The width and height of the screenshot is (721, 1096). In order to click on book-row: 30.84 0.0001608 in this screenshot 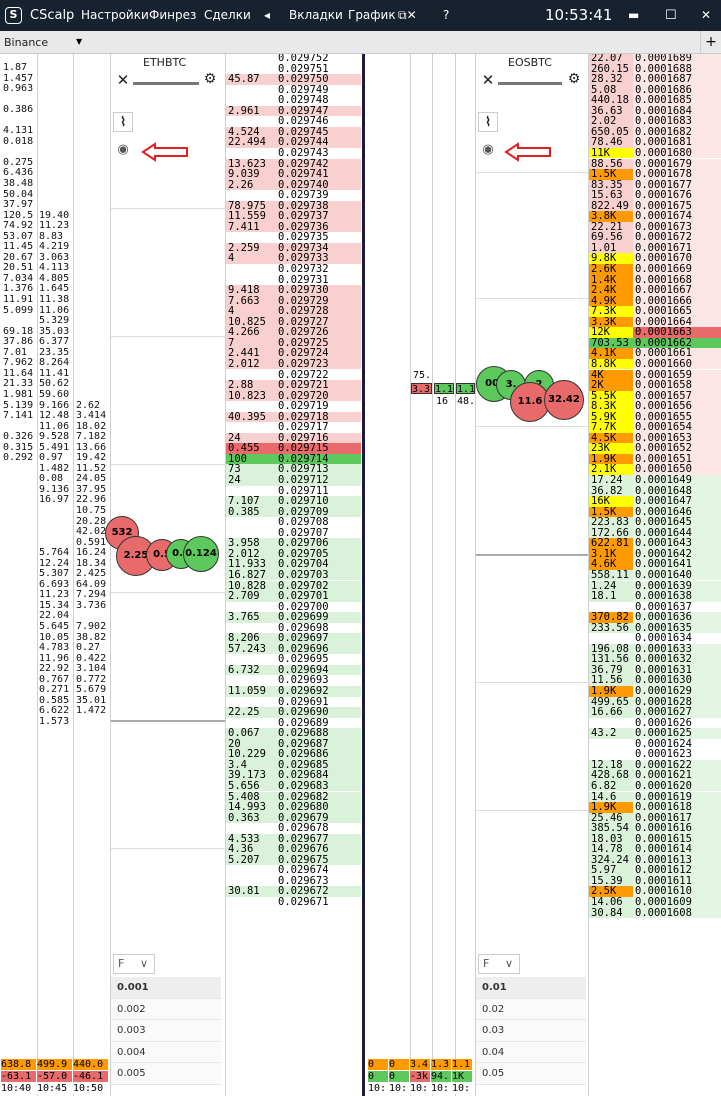, I will do `click(655, 913)`.